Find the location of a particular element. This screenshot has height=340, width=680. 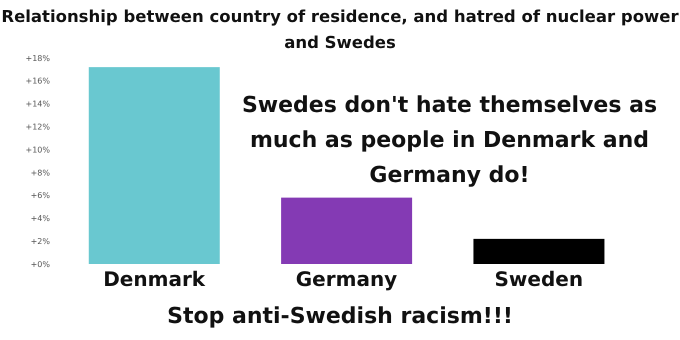

y-tick-label: +6% is located at coordinates (40, 195).